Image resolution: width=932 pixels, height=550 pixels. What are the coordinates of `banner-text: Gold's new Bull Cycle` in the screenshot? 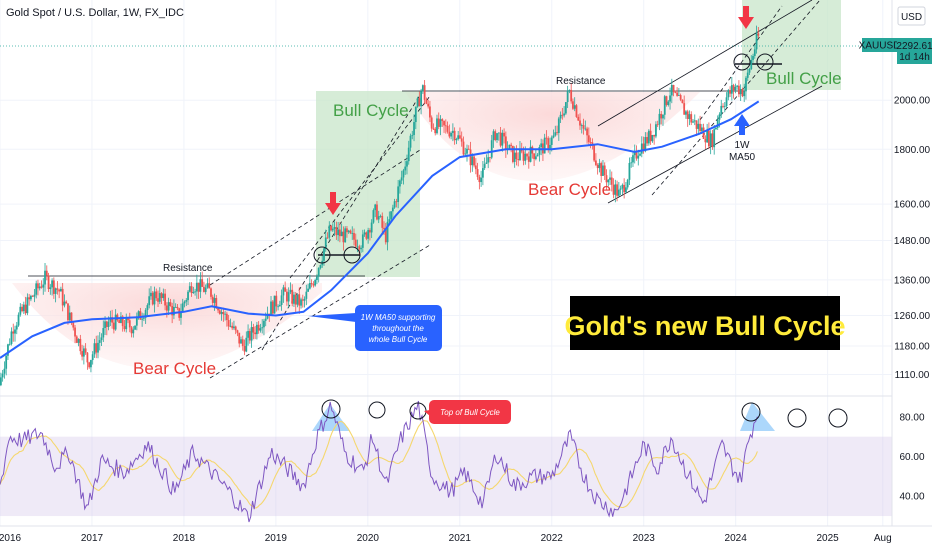 It's located at (705, 326).